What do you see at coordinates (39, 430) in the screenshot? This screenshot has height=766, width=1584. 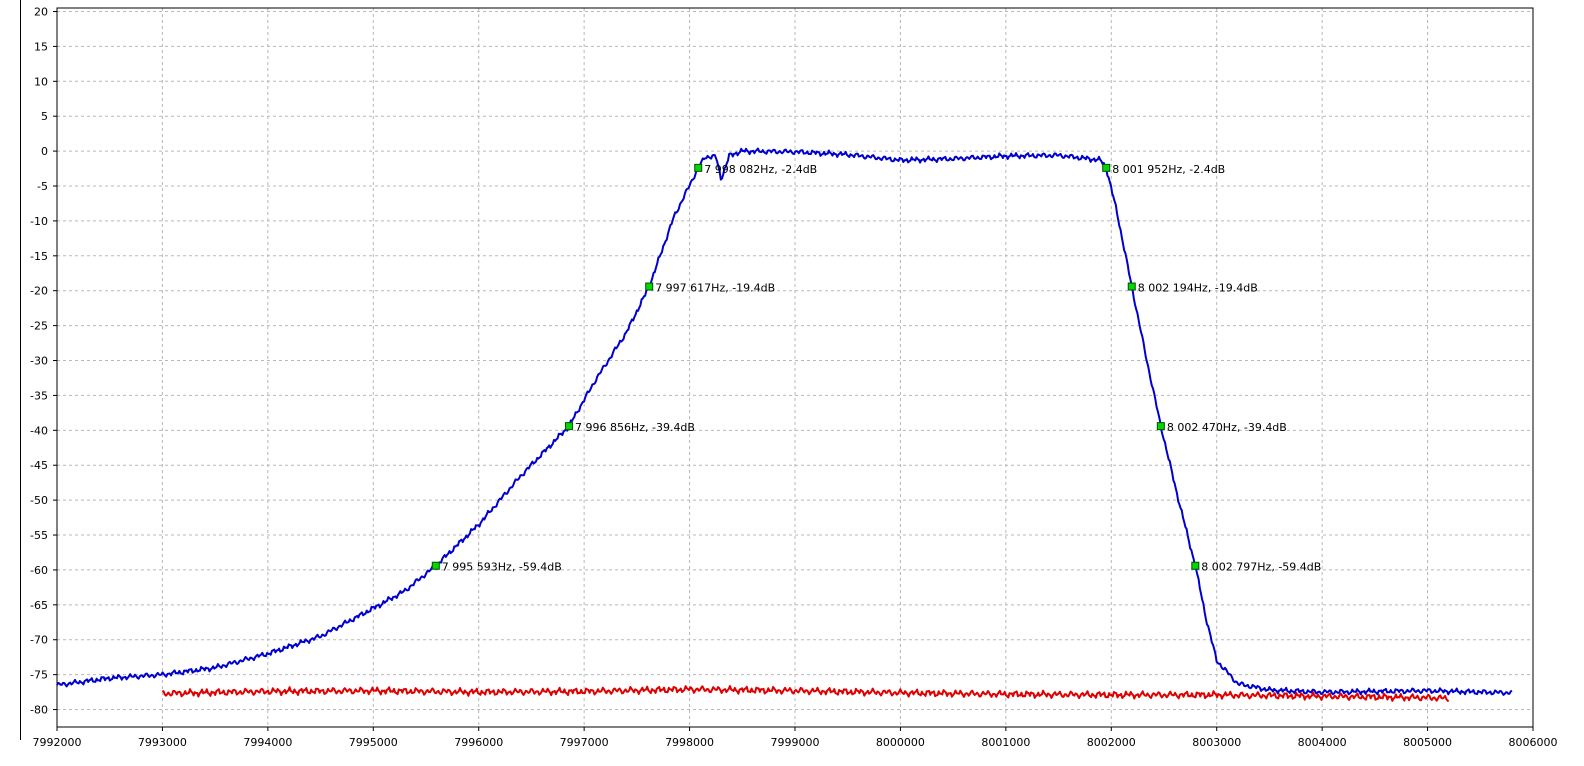 I see `y-tick-label: -40` at bounding box center [39, 430].